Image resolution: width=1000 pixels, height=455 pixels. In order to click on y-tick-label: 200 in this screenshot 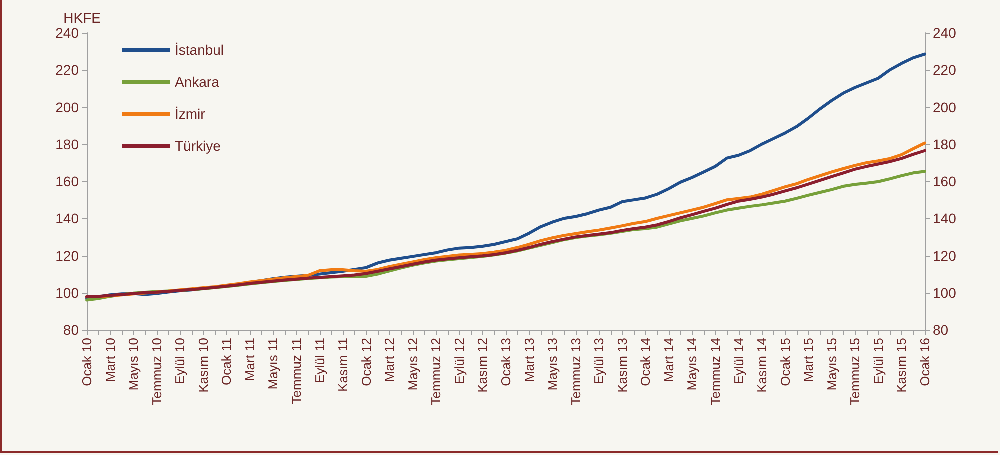, I will do `click(68, 107)`.